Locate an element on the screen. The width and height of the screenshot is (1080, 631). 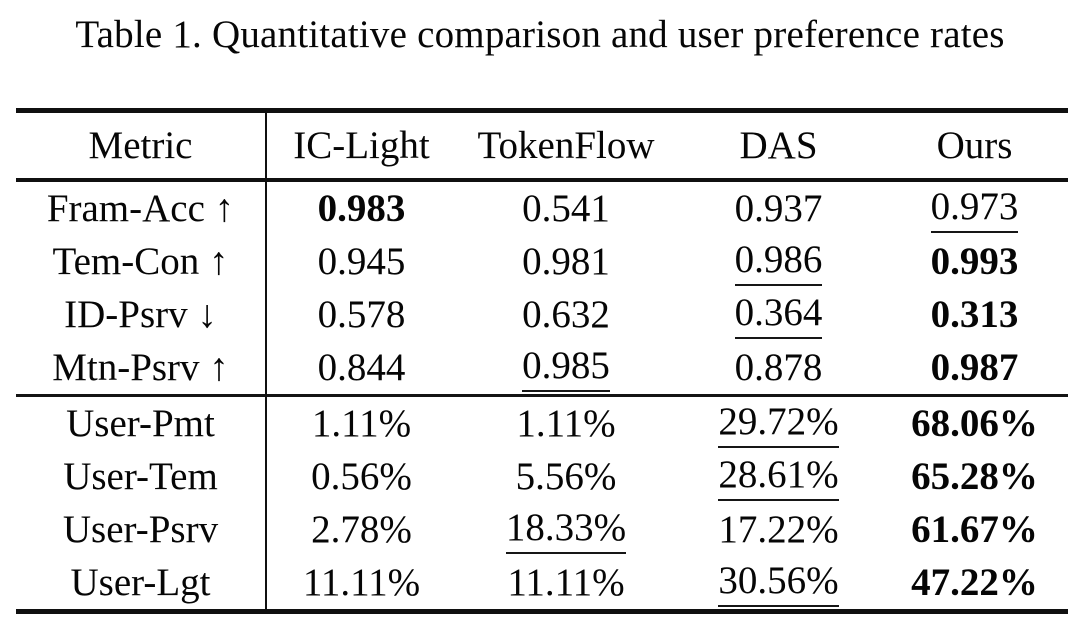
value-text: 0.945 is located at coordinates (361, 261).